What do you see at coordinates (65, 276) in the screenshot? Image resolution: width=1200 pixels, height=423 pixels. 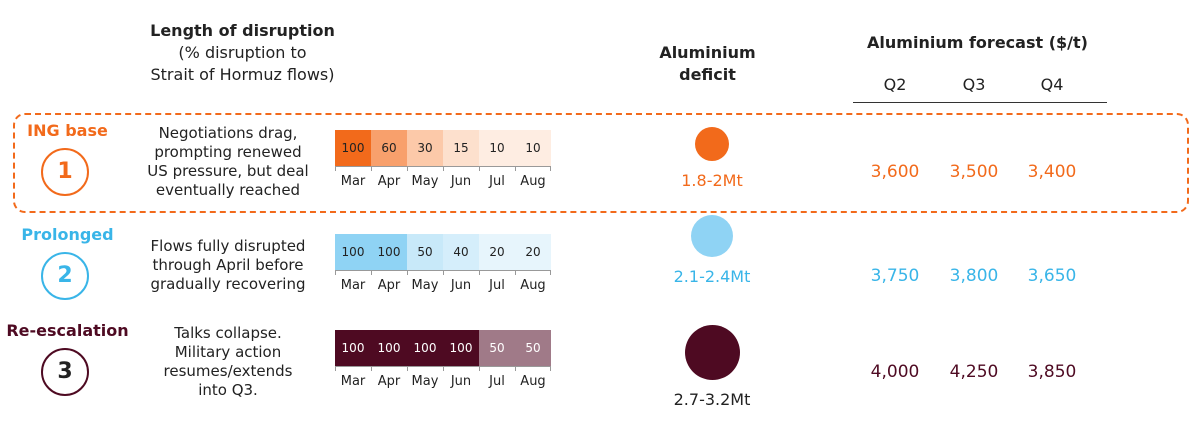 I see `scenario-number-circle: 2` at bounding box center [65, 276].